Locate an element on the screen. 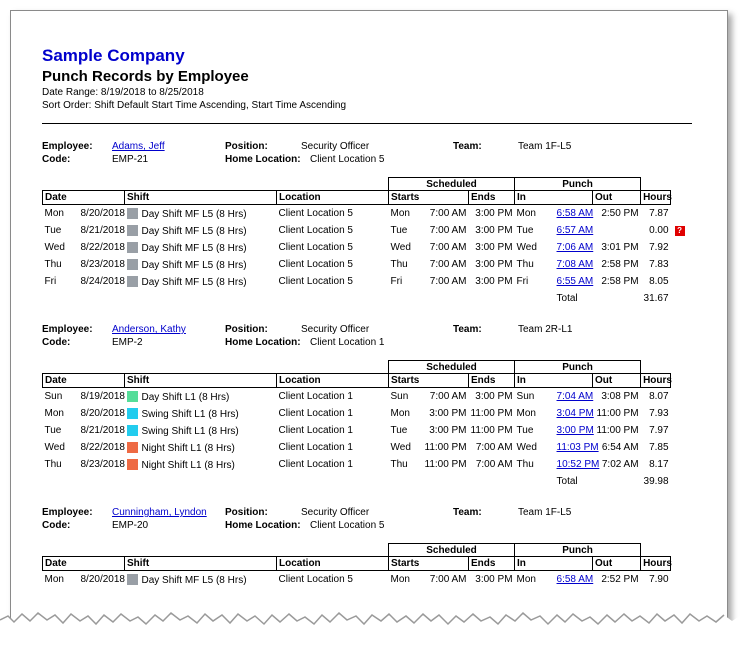 This screenshot has width=747, height=654. punch-in-link: 6:55 AM is located at coordinates (575, 281).